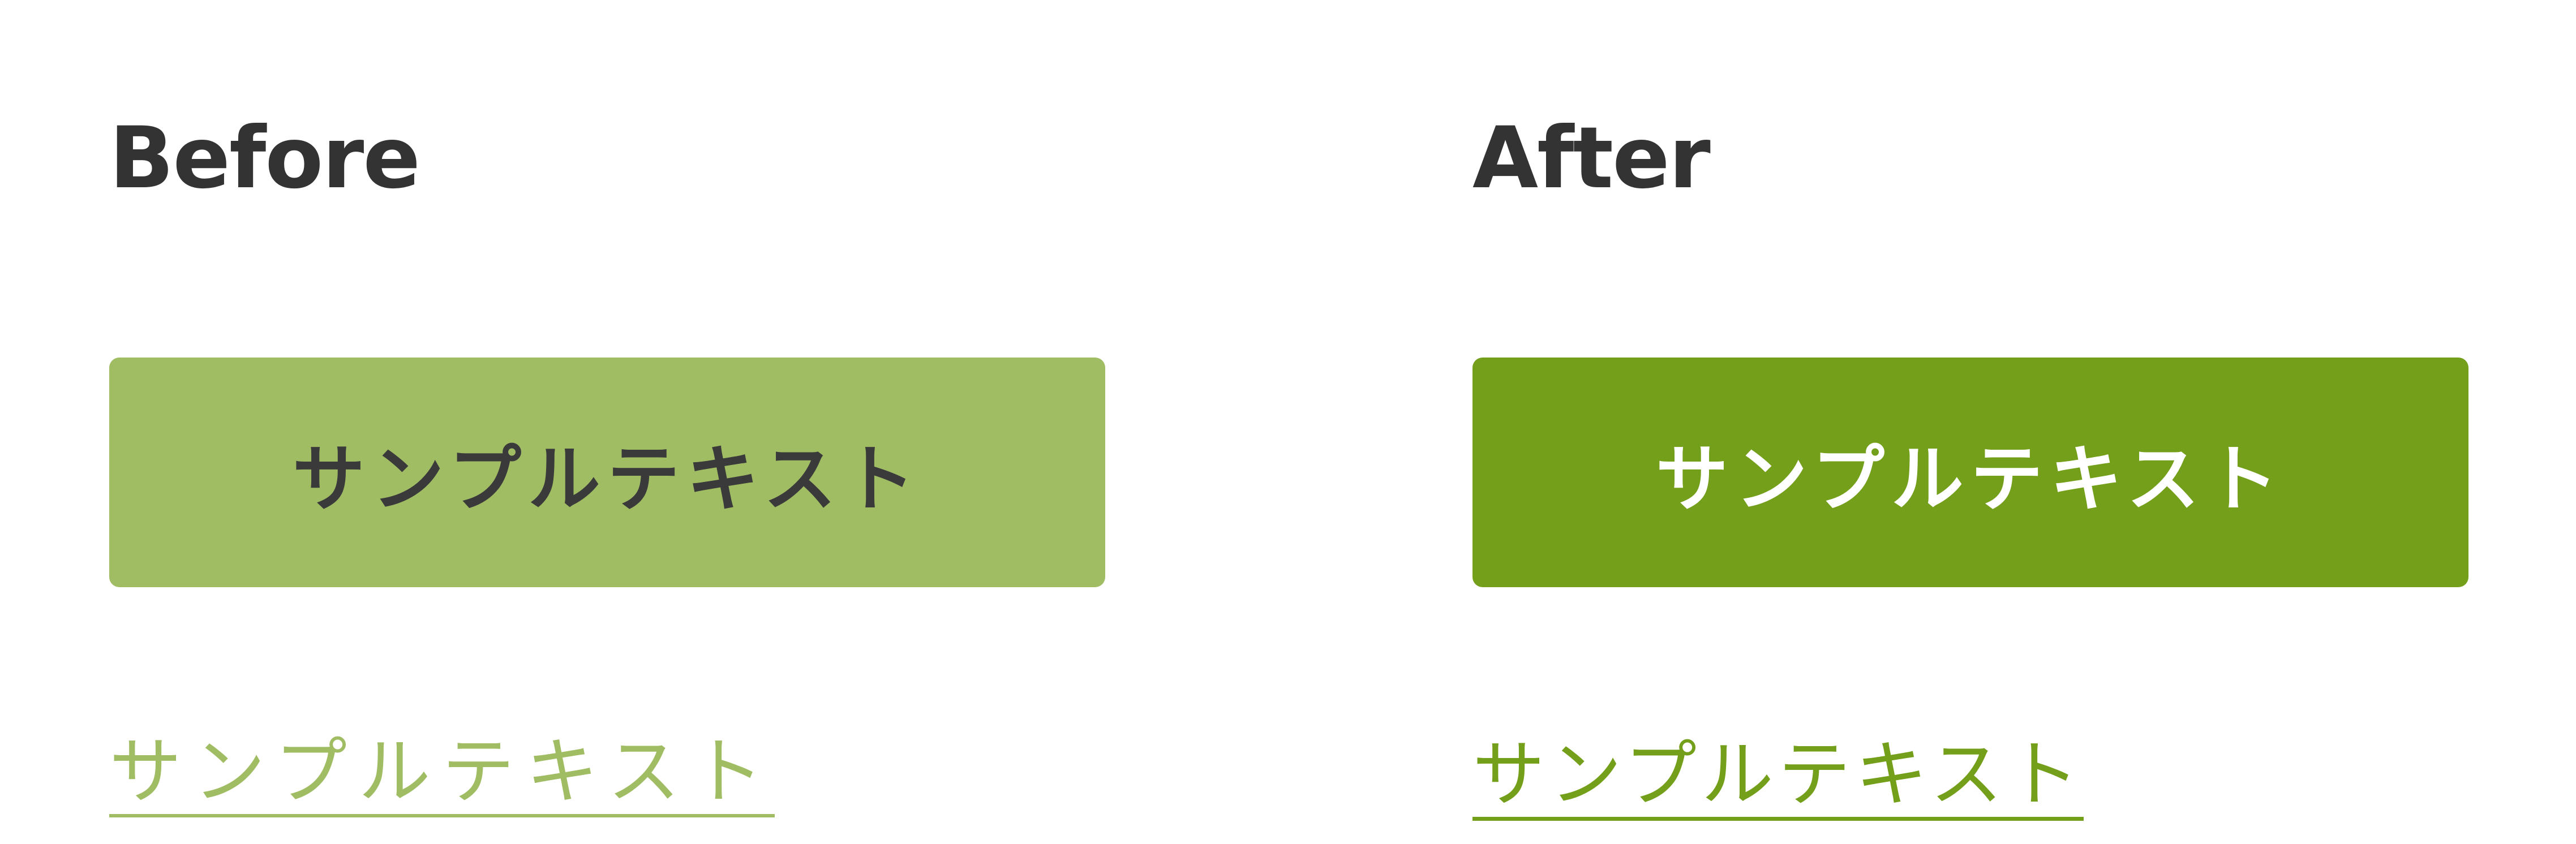 The width and height of the screenshot is (2576, 844). What do you see at coordinates (607, 472) in the screenshot?
I see `before-sample-button: サンプルテキスト` at bounding box center [607, 472].